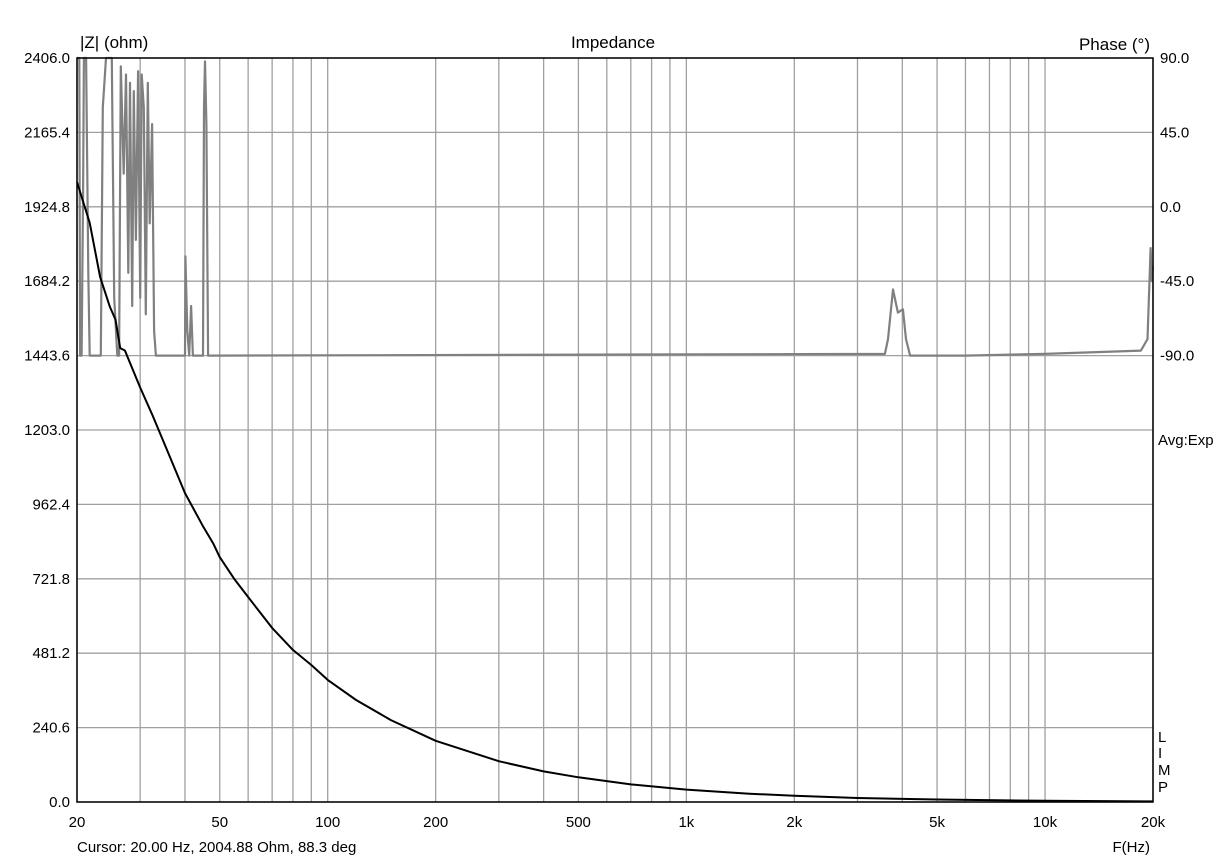  I want to click on x-tick-label: 200, so click(435, 822).